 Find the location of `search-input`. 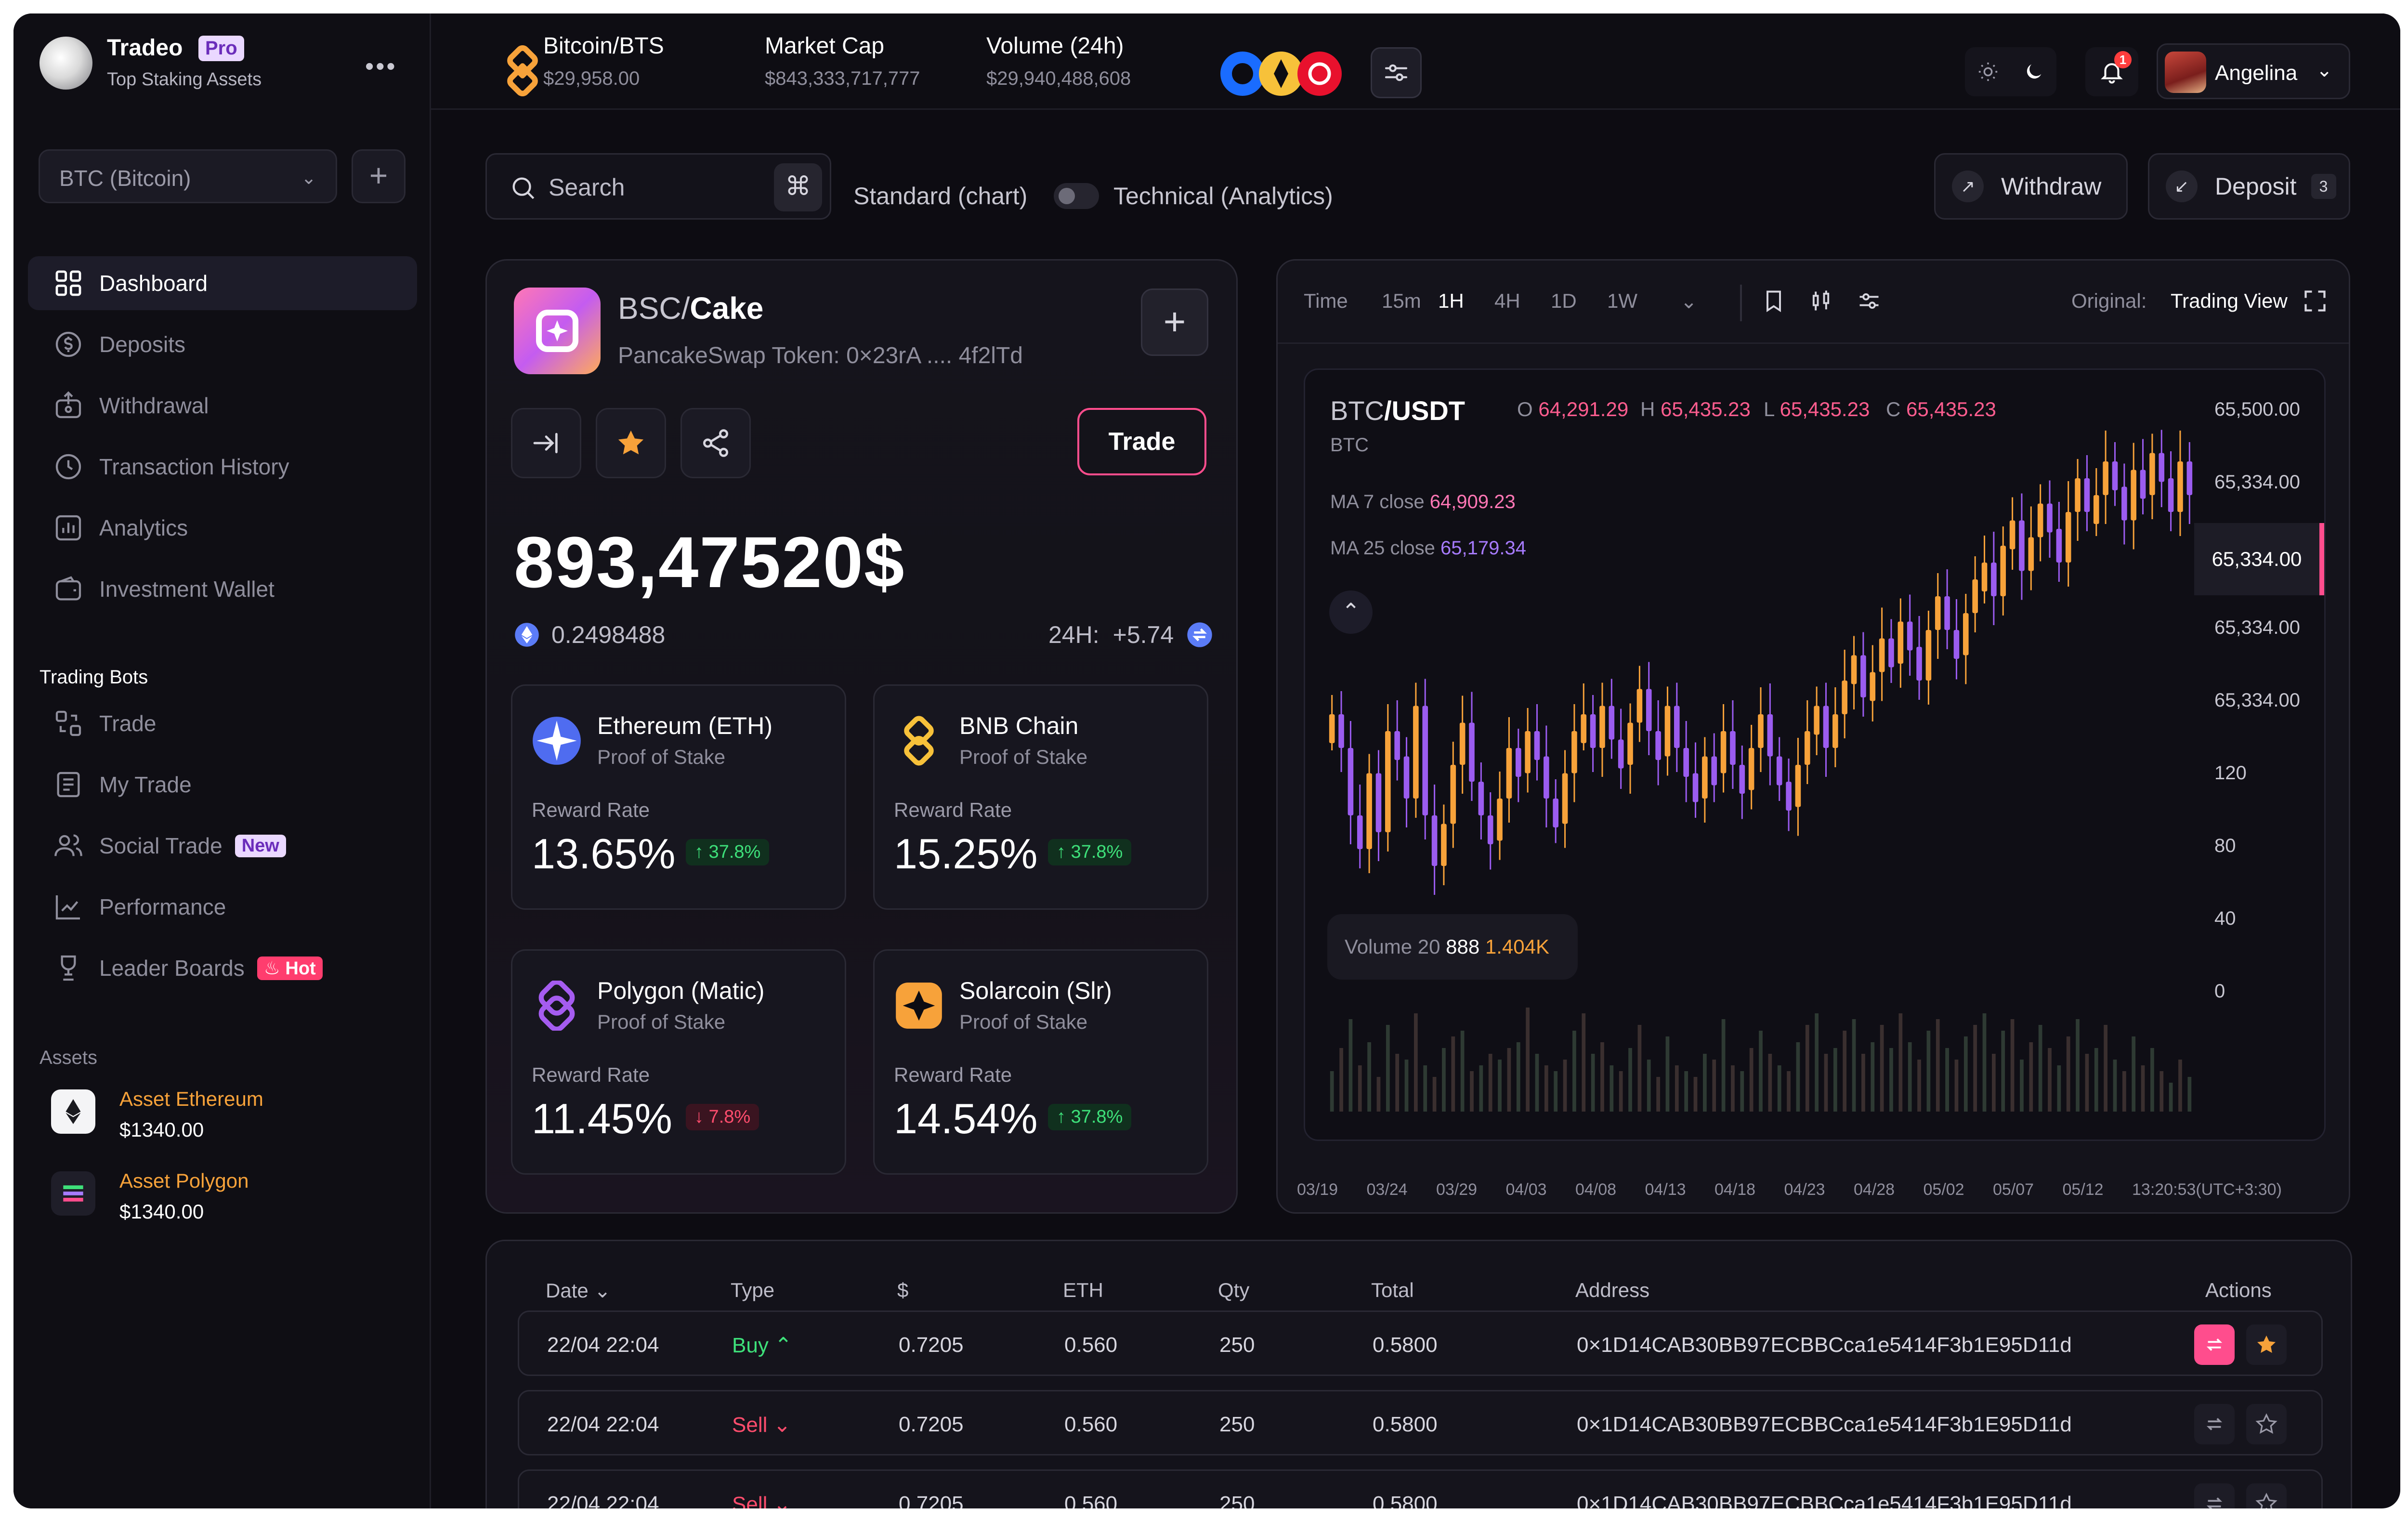

search-input is located at coordinates (645, 187).